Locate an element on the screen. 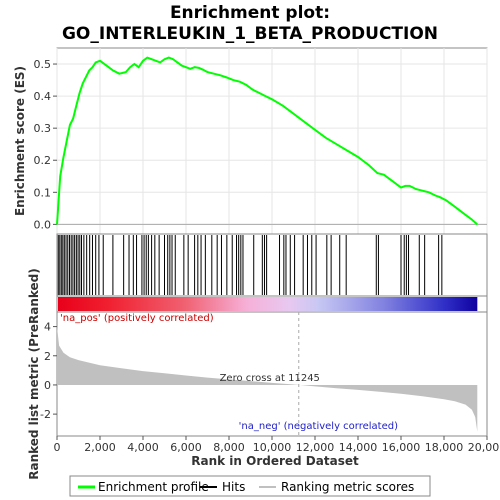 The height and width of the screenshot is (500, 500). x-tick-label: 8,000 is located at coordinates (229, 447).